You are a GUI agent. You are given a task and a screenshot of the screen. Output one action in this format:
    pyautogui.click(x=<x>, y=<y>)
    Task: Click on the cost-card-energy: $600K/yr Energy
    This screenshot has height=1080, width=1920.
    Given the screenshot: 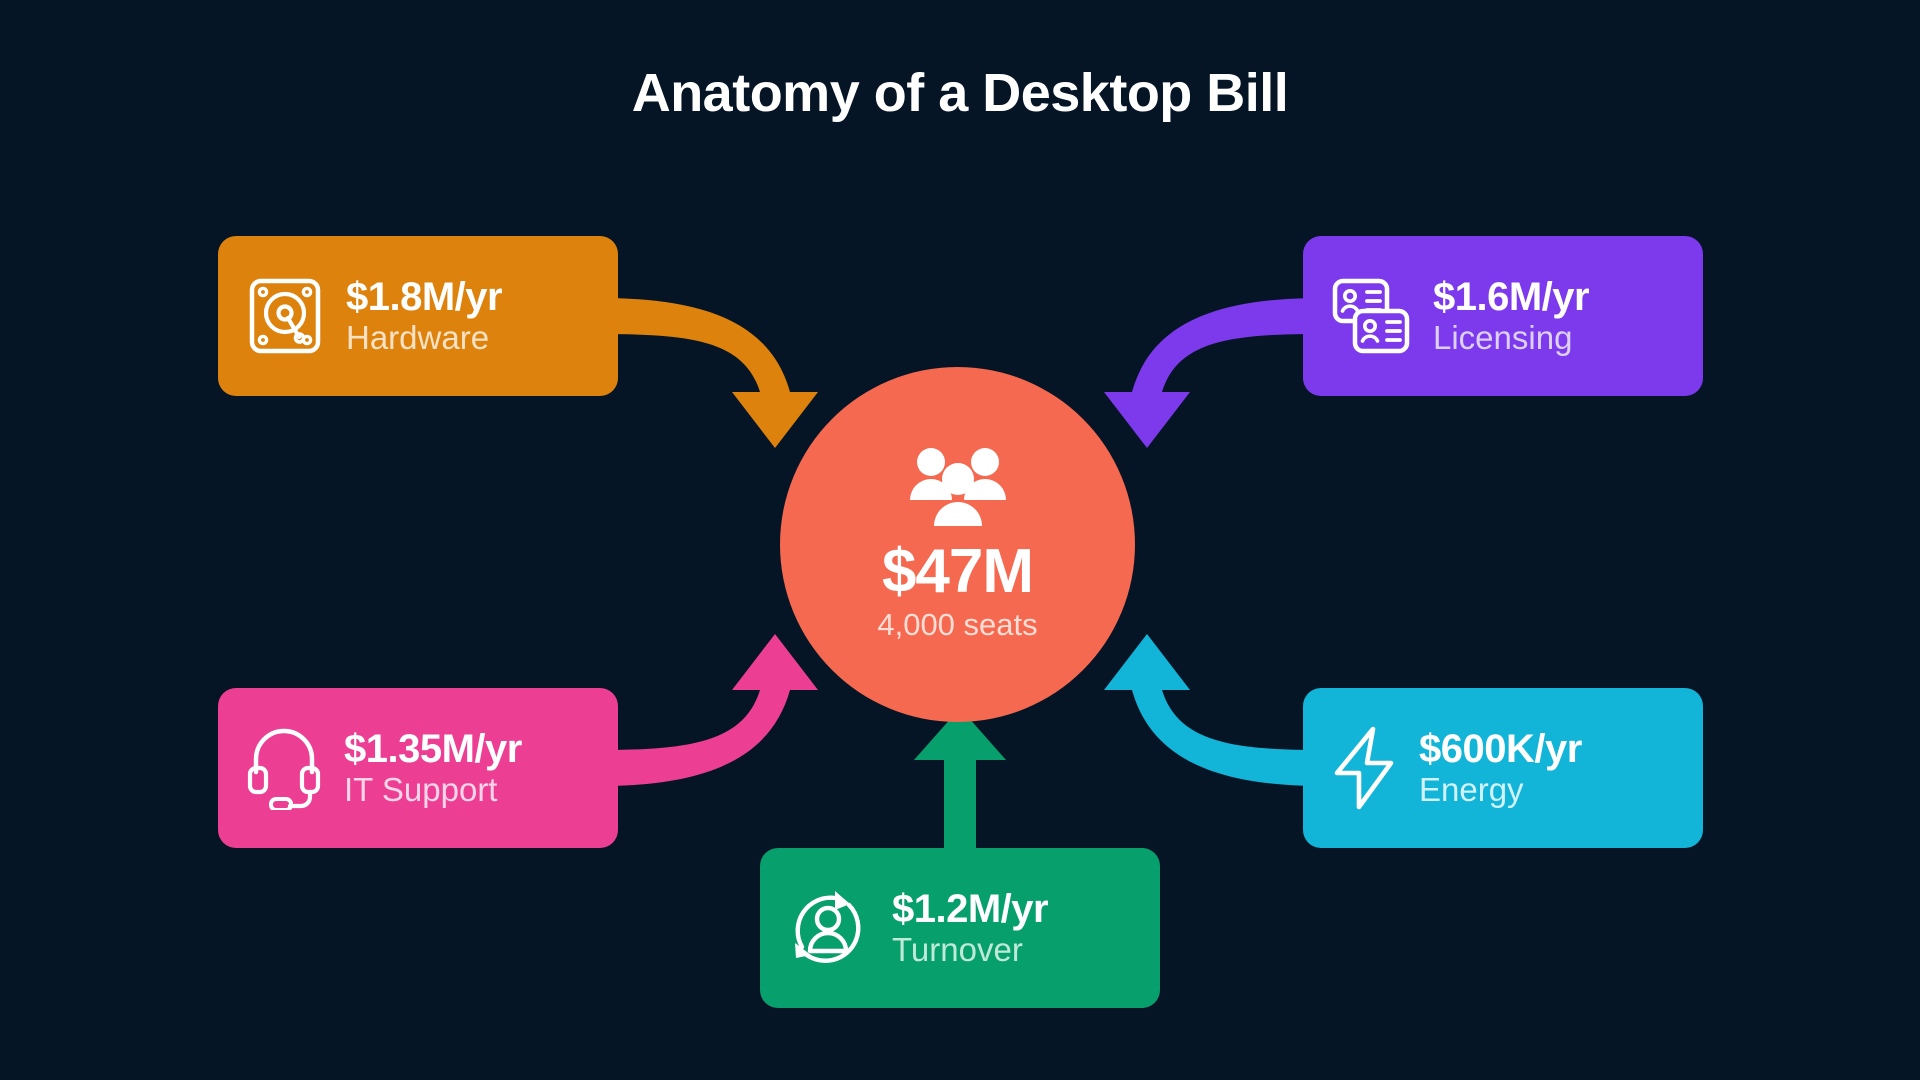 What is the action you would take?
    pyautogui.click(x=1503, y=768)
    